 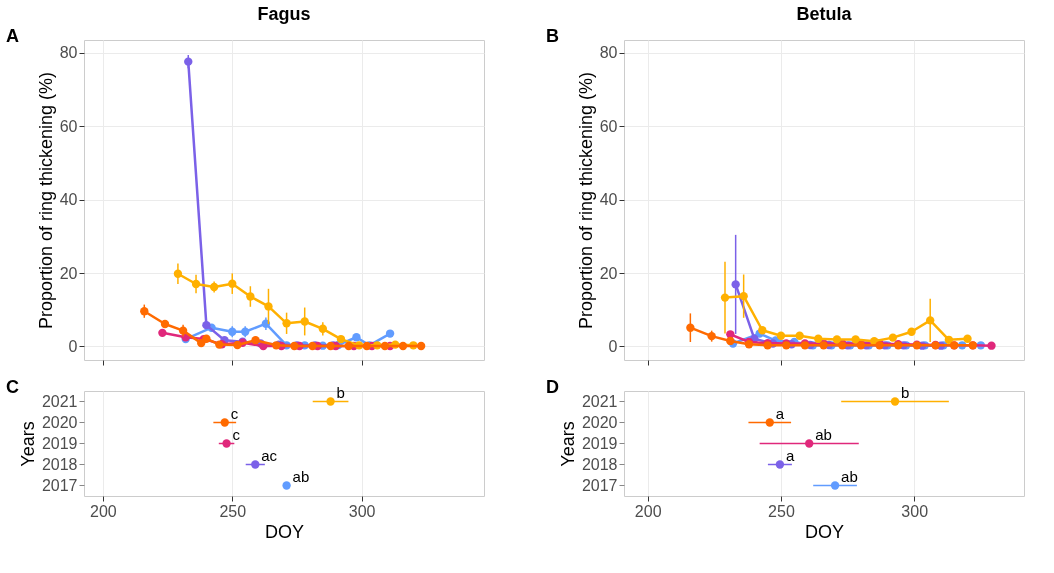 What do you see at coordinates (12, 36) in the screenshot?
I see `text: A` at bounding box center [12, 36].